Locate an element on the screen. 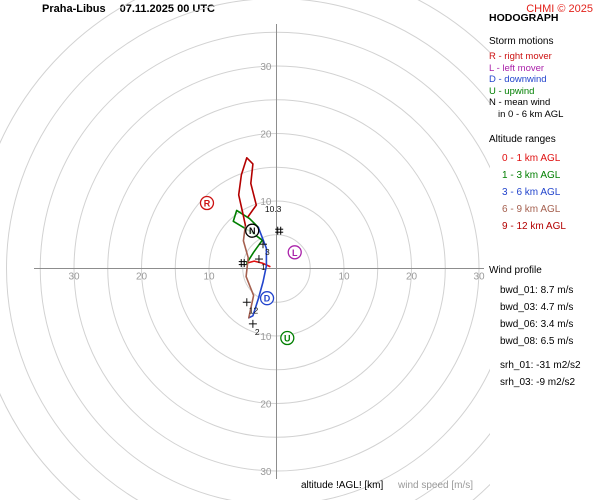 The width and height of the screenshot is (600, 500). trace-annotation: 10.3 is located at coordinates (273, 209).